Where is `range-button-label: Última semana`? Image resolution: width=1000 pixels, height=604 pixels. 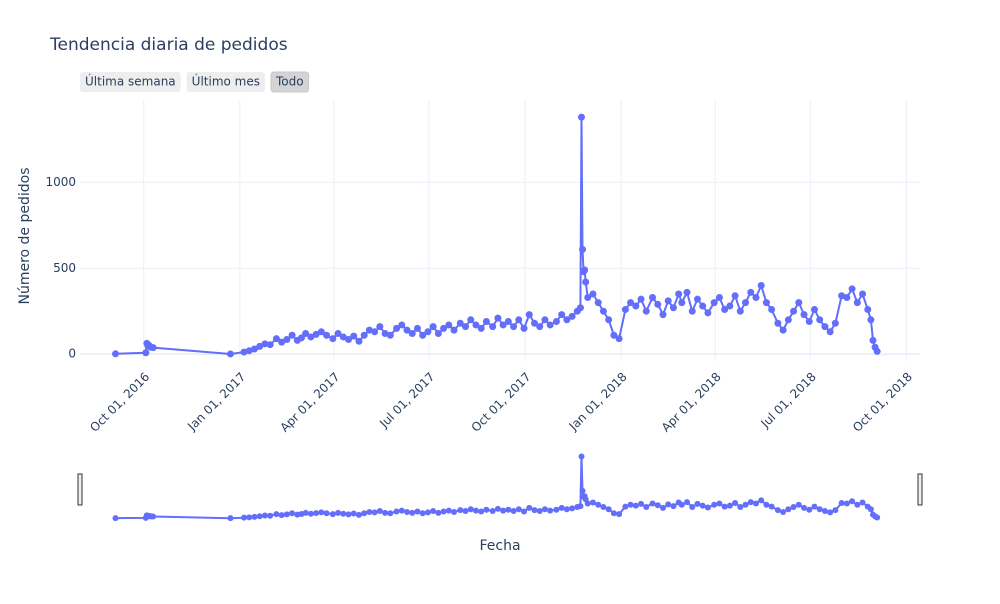 range-button-label: Última semana is located at coordinates (130, 81).